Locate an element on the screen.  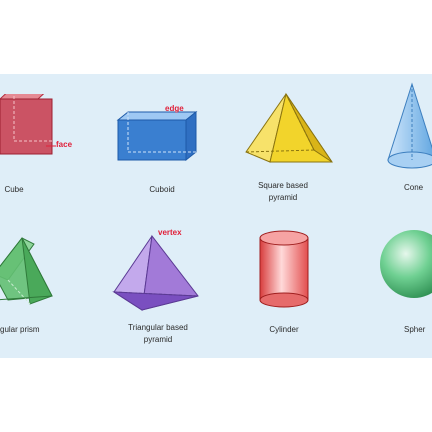
cylinder-shape is located at coordinates (284, 269).